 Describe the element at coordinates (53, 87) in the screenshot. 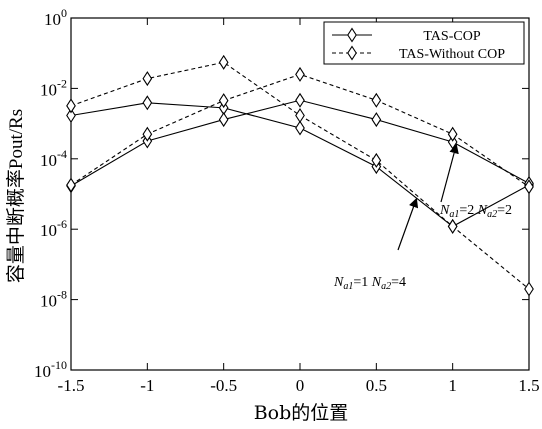

I see `y-tick-label: 10⁻²` at that location.